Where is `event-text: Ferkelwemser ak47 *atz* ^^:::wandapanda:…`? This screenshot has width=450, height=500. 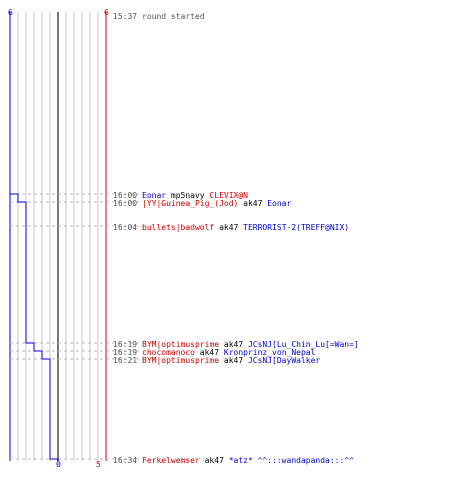 event-text: Ferkelwemser ak47 *atz* ^^:::wandapanda:… is located at coordinates (248, 460).